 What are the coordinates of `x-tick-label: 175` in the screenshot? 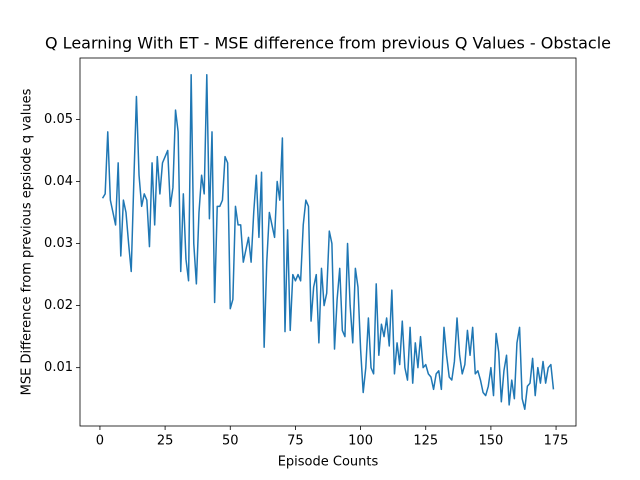 It's located at (556, 441).